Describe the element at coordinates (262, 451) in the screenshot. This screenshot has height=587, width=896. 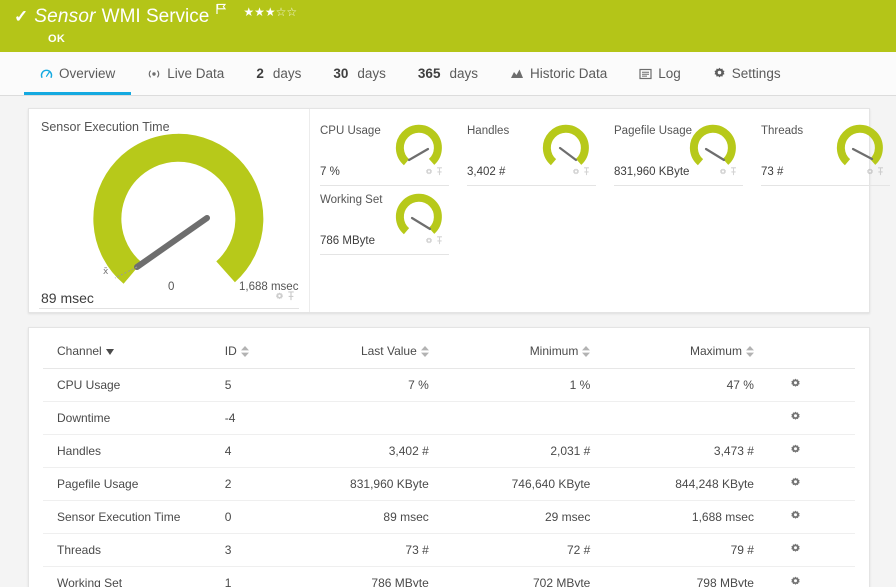
I see `cell-id: 4` at that location.